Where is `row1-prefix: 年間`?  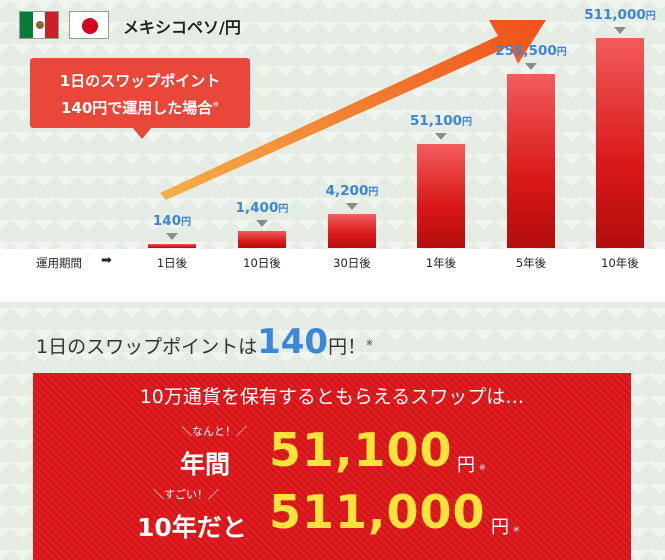
row1-prefix: 年間 is located at coordinates (205, 464).